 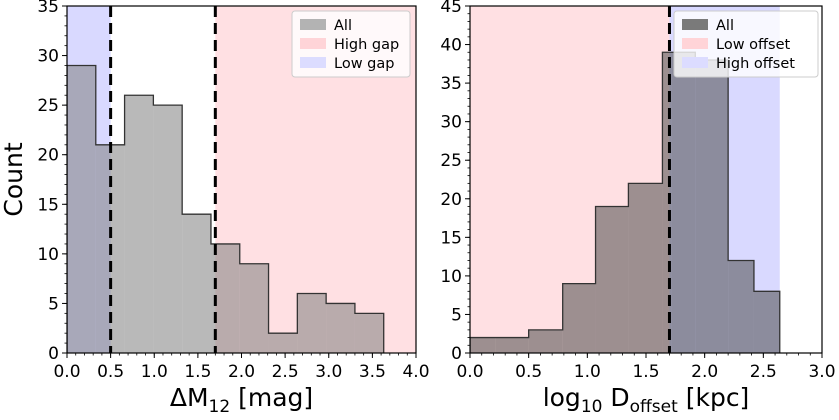 What do you see at coordinates (241, 400) in the screenshot?
I see `x-axis-label: ΔM12 [mag]` at bounding box center [241, 400].